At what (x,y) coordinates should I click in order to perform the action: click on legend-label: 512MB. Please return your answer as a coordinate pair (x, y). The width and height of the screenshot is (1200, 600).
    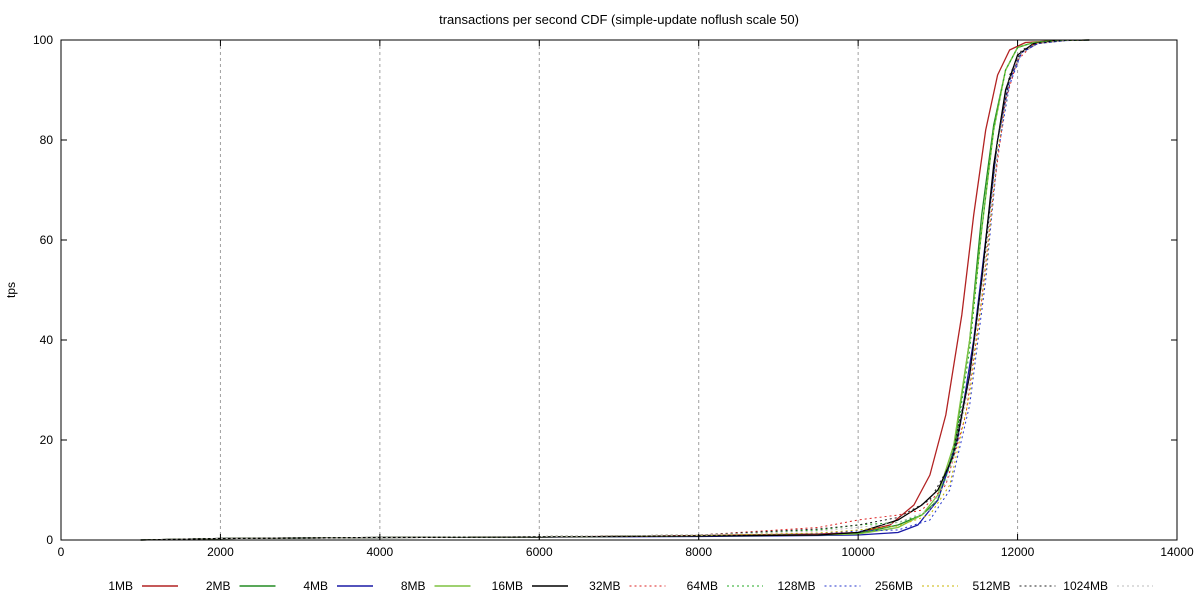
    Looking at the image, I should click on (991, 586).